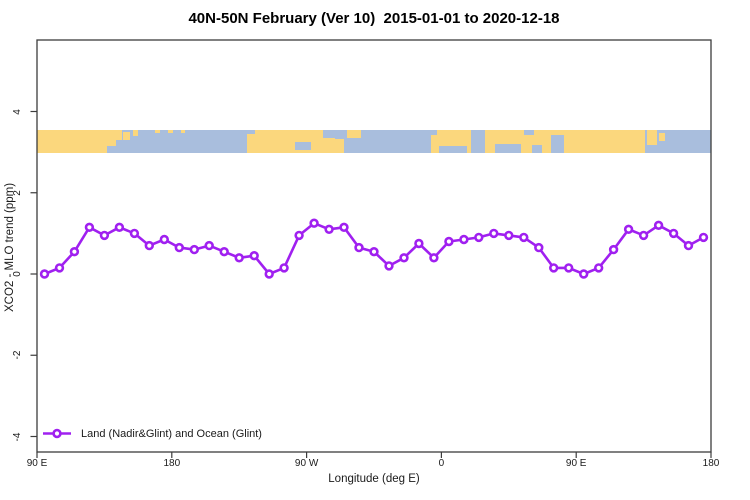  Describe the element at coordinates (17, 436) in the screenshot. I see `y-tick-label: -4` at that location.